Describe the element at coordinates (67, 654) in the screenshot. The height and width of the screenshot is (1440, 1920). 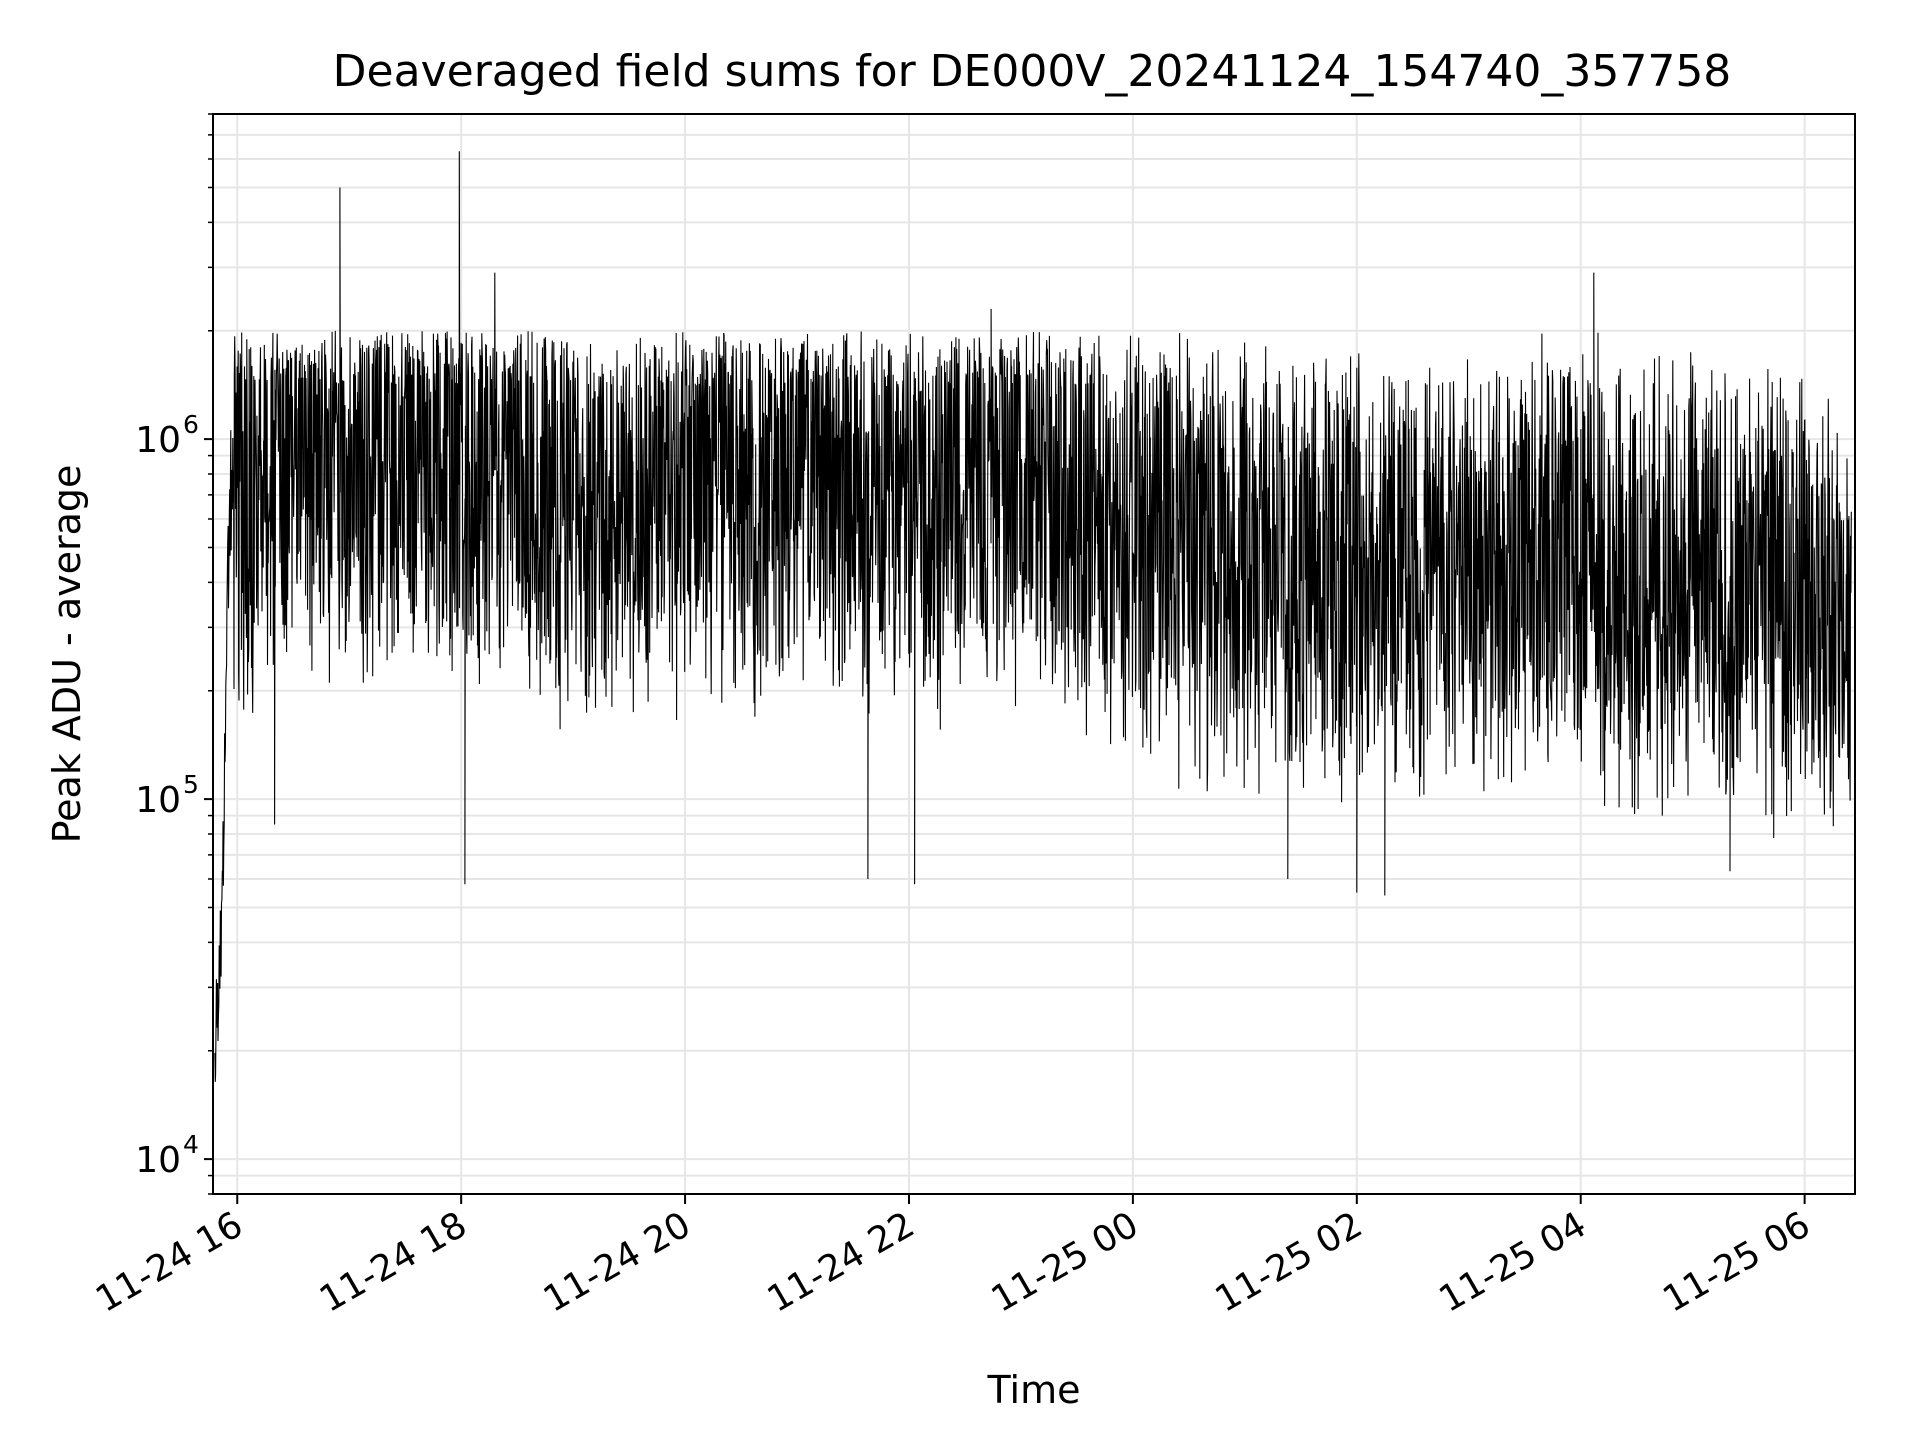
I see `y-axis-label: Peak ADU - average` at that location.